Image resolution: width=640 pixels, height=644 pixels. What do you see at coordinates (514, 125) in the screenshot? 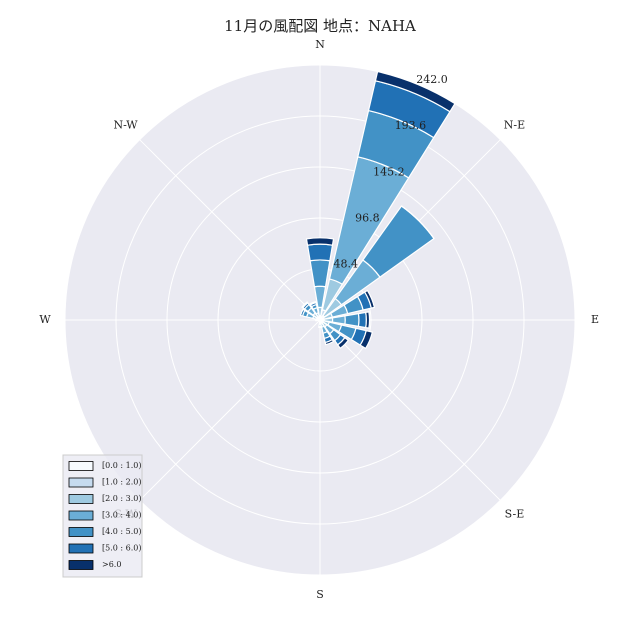
I see `direction-label: N-E` at bounding box center [514, 125].